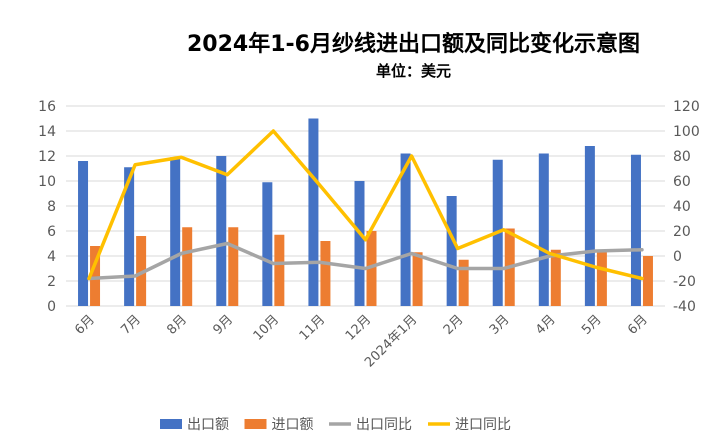 The height and width of the screenshot is (442, 727). Describe the element at coordinates (51, 232) in the screenshot. I see `y-left-tick-label: 6` at that location.